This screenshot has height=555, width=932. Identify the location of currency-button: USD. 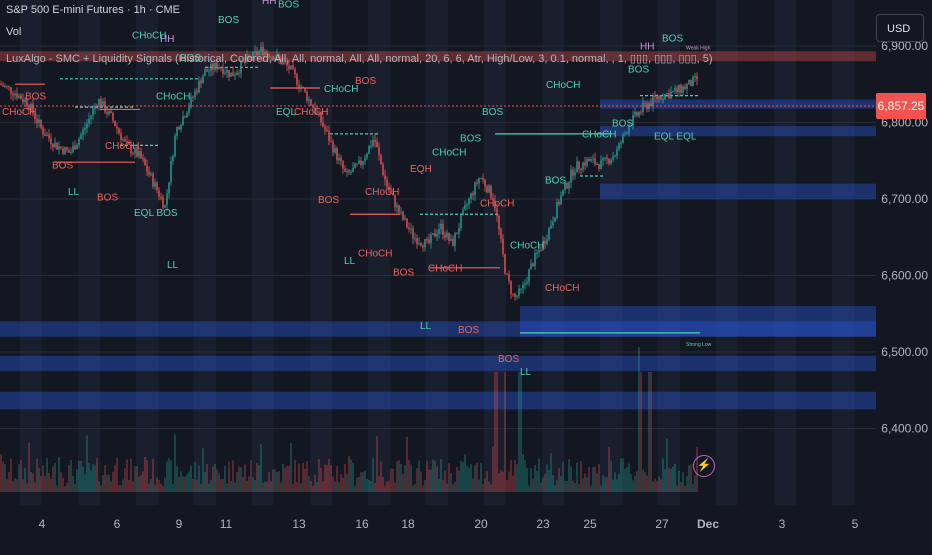
(900, 28).